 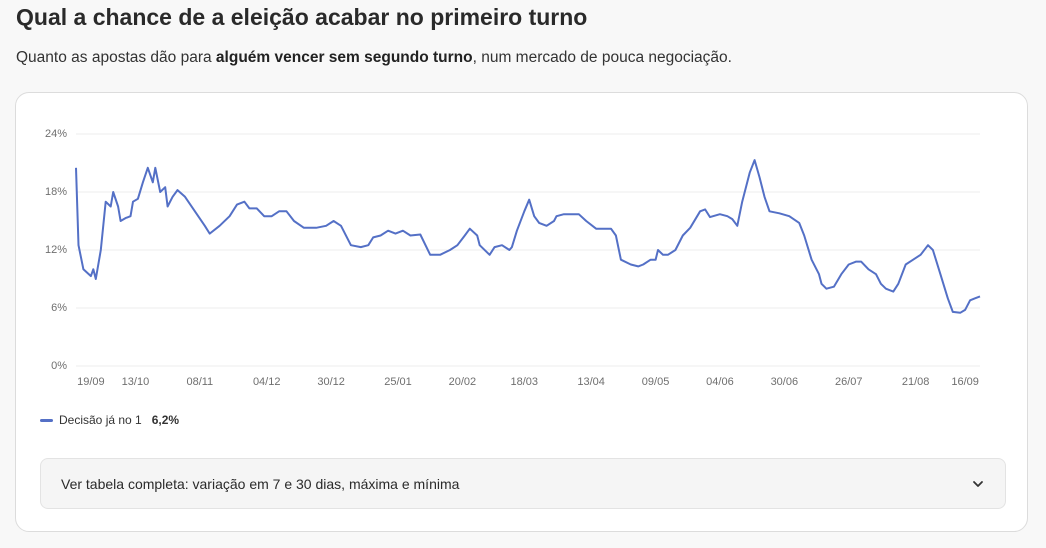 I want to click on x-tick-label: 08/11, so click(x=199, y=382).